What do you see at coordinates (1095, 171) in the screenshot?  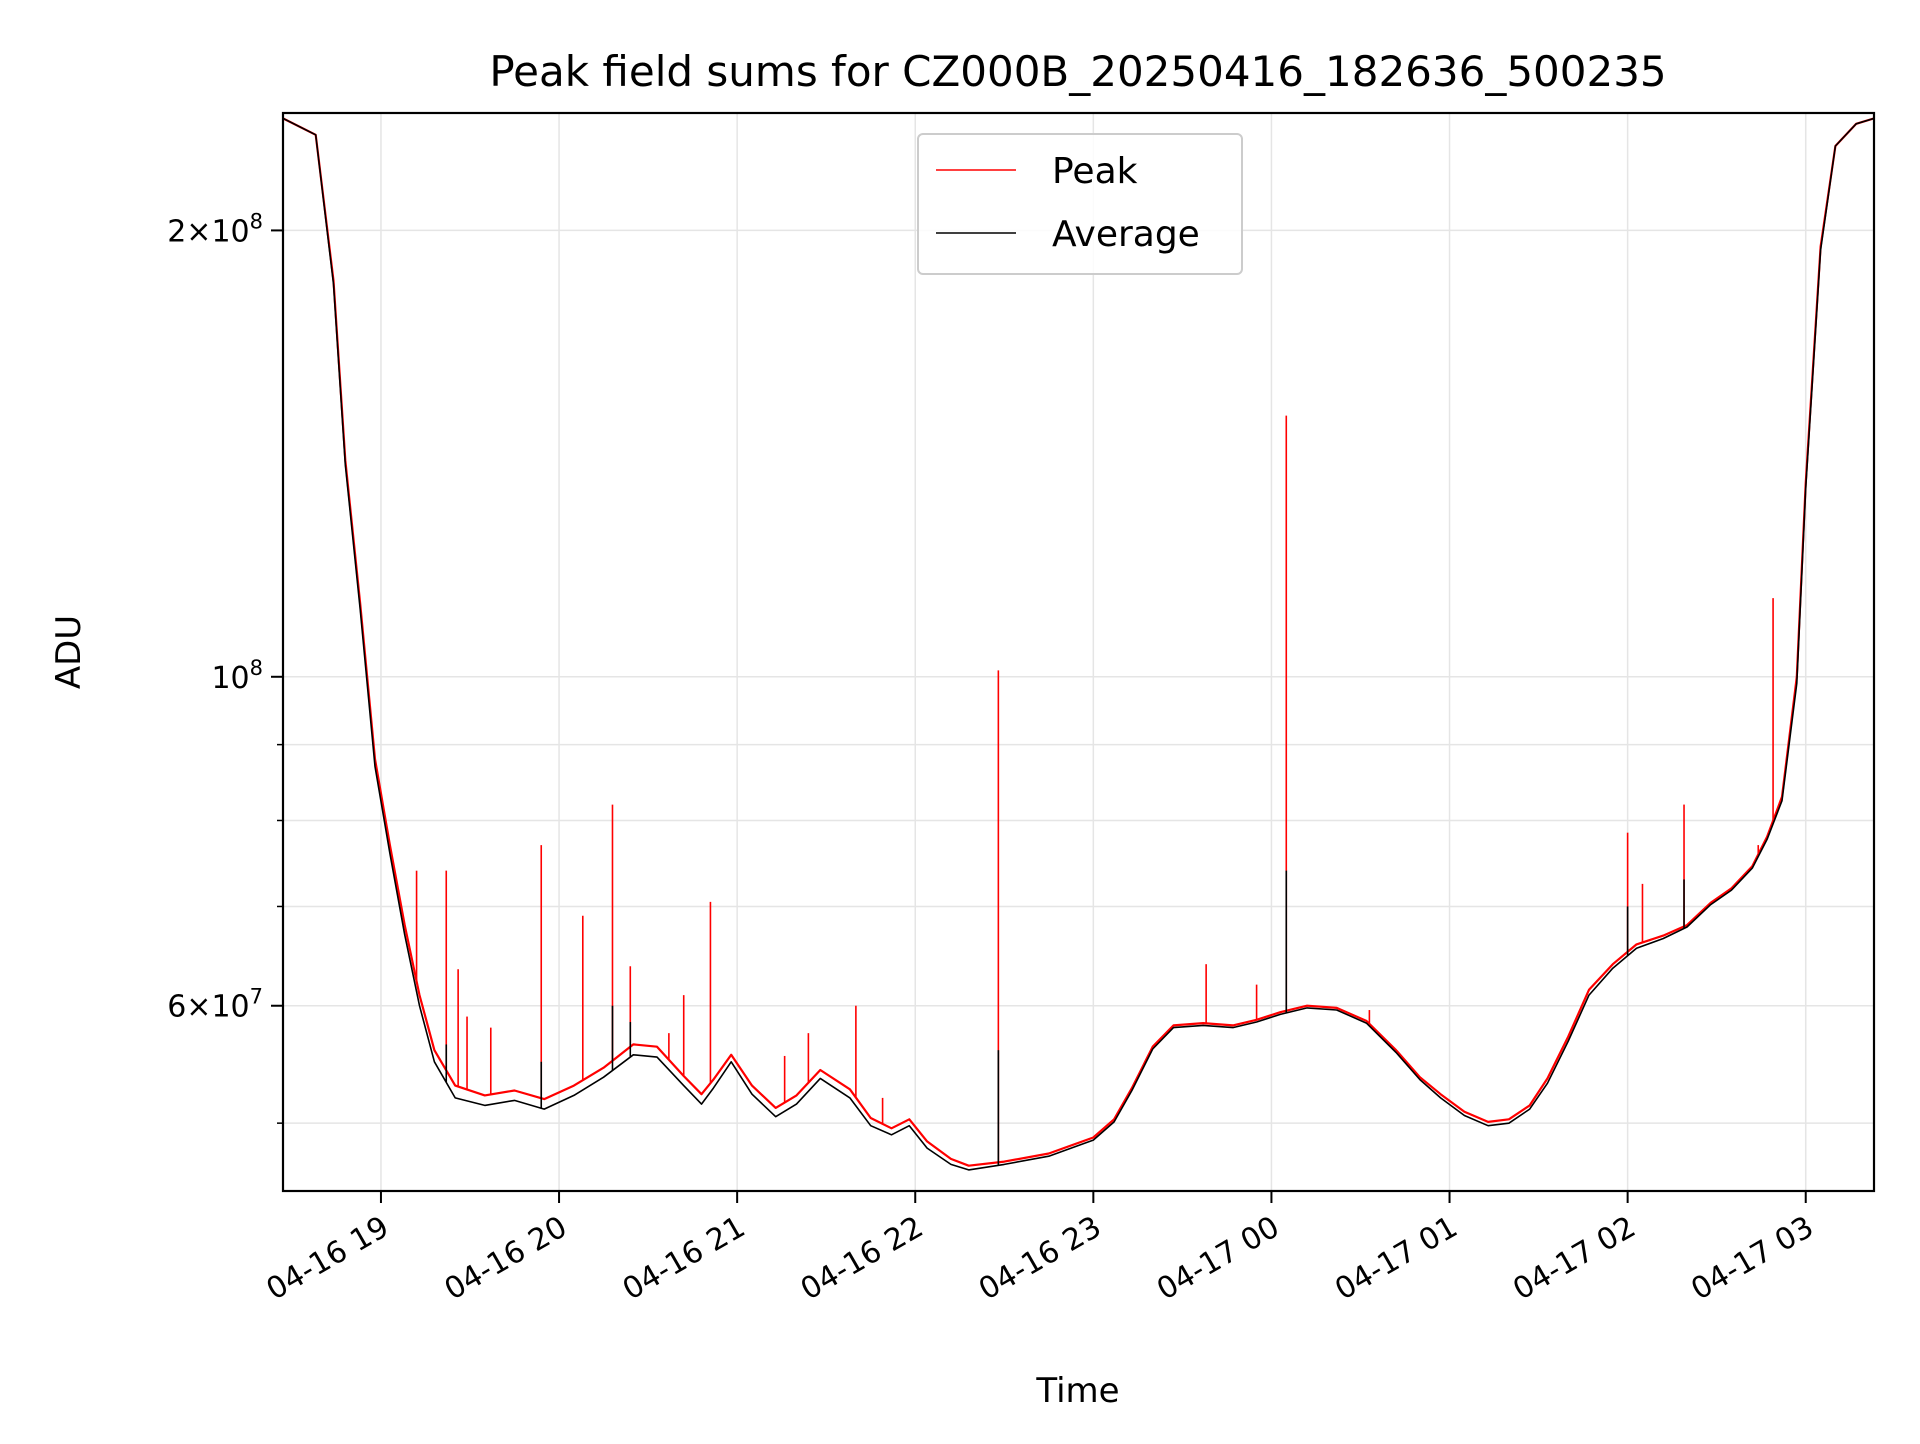 I see `legend-label-peak: Peak` at bounding box center [1095, 171].